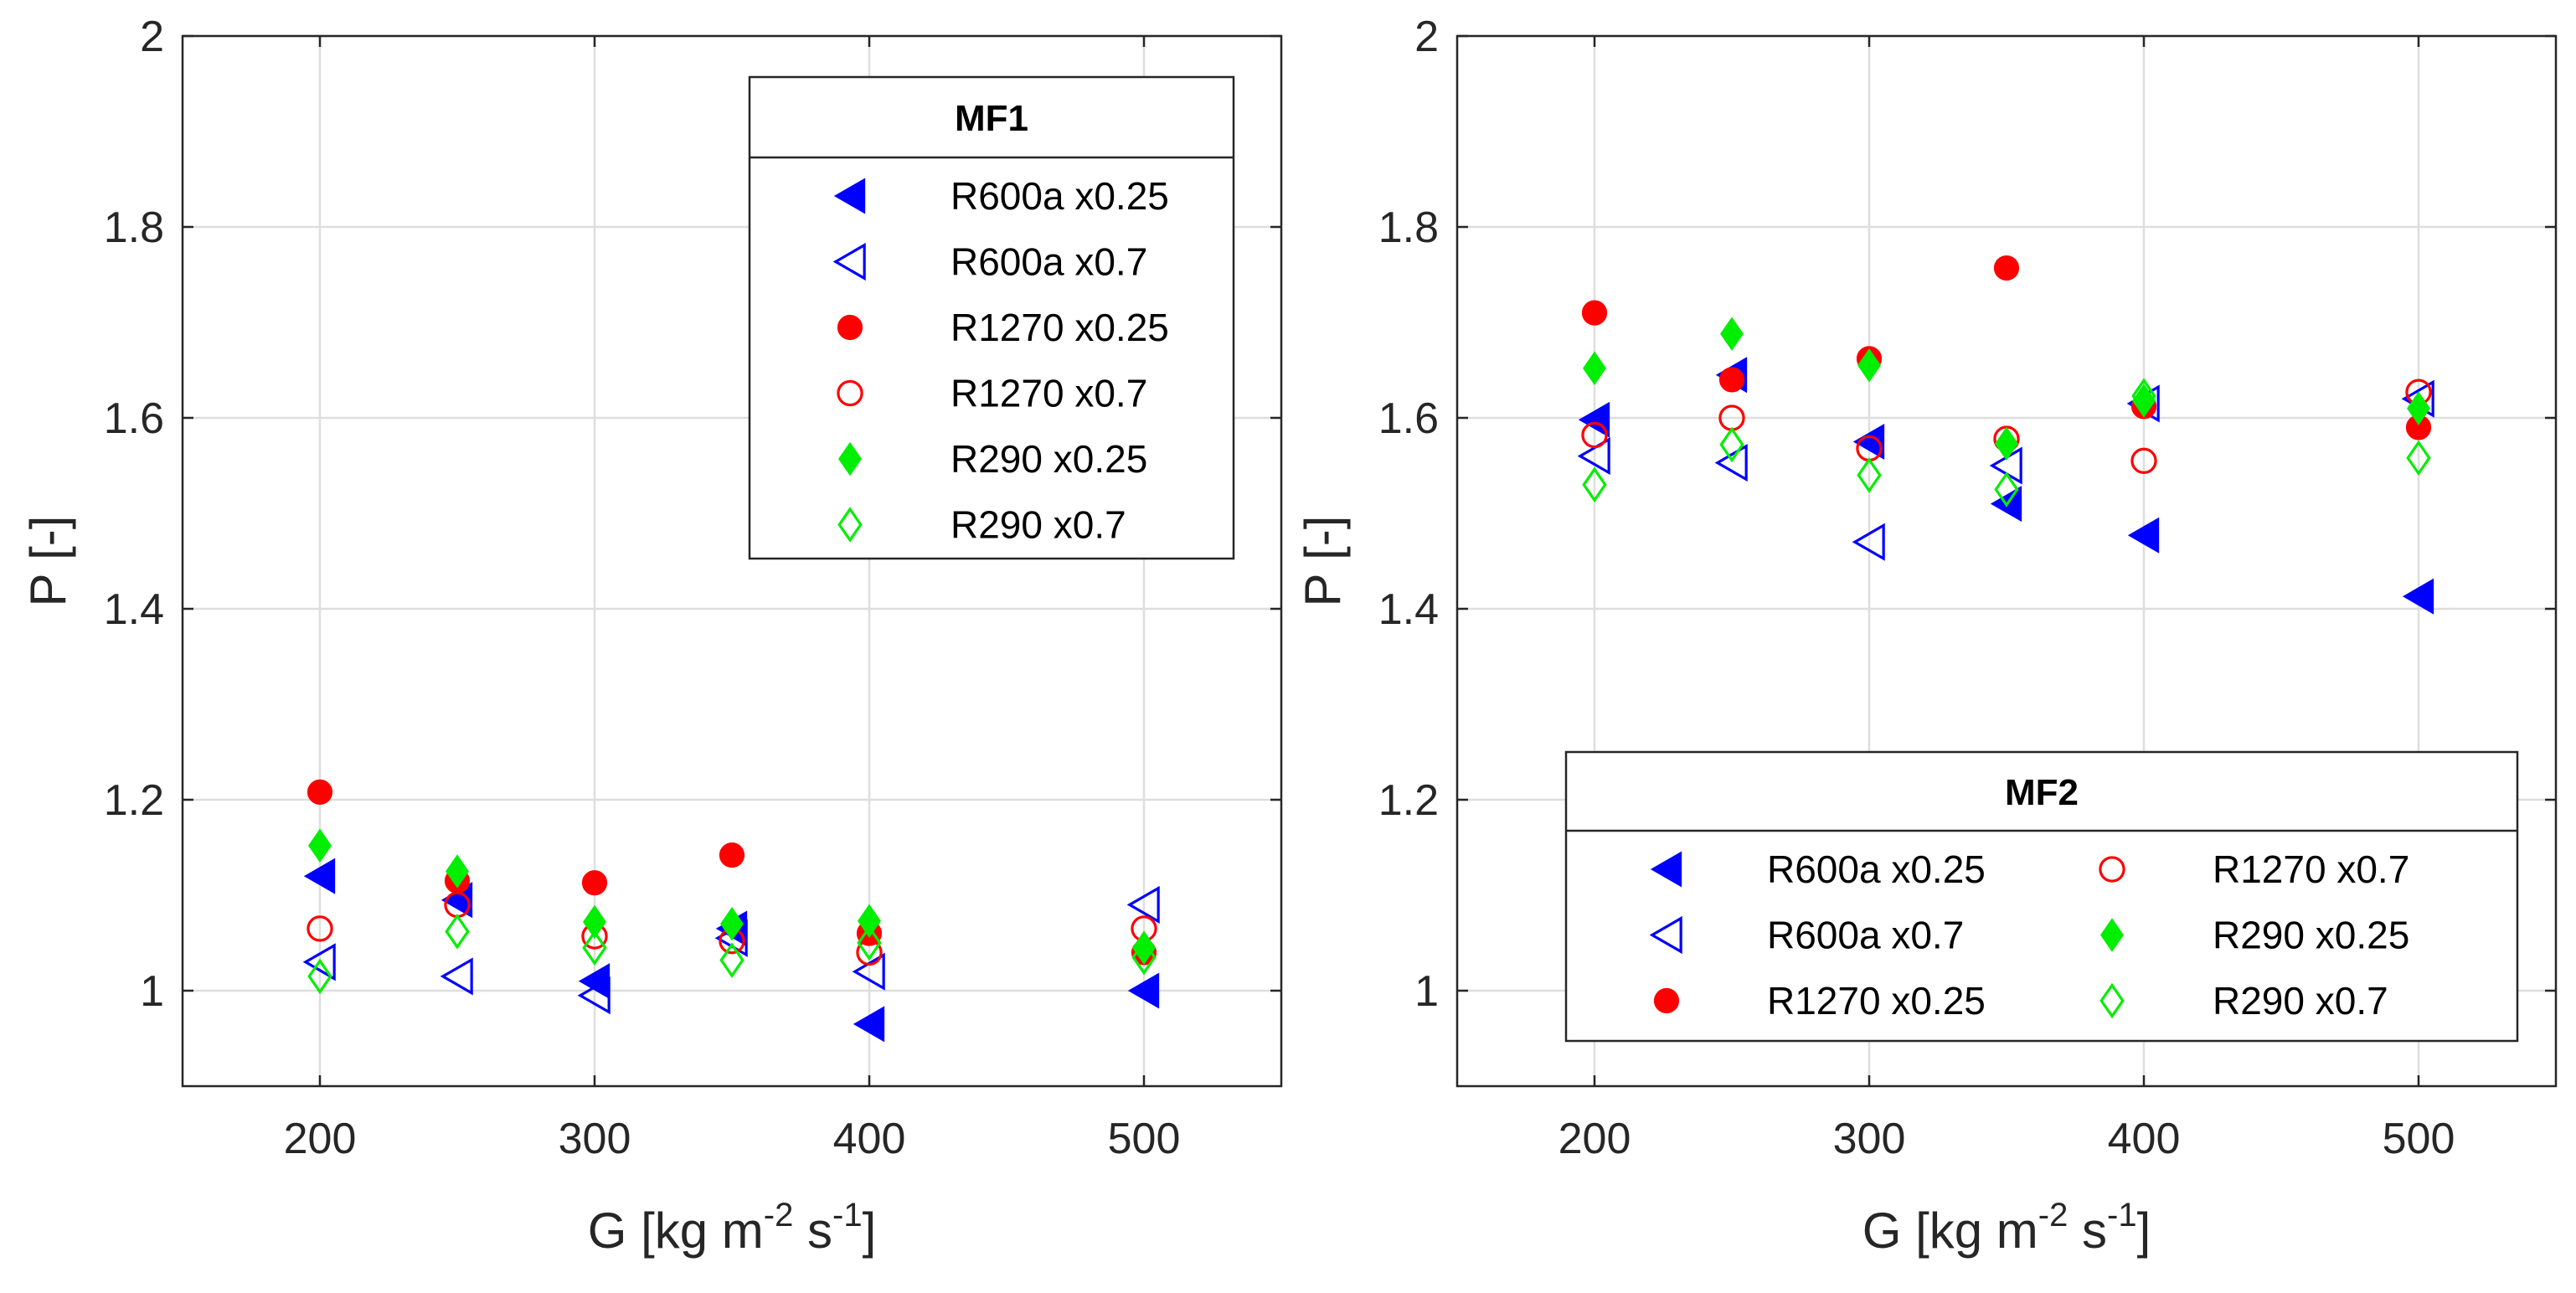 Image resolution: width=2576 pixels, height=1293 pixels. I want to click on x-tick-label: 400, so click(869, 1139).